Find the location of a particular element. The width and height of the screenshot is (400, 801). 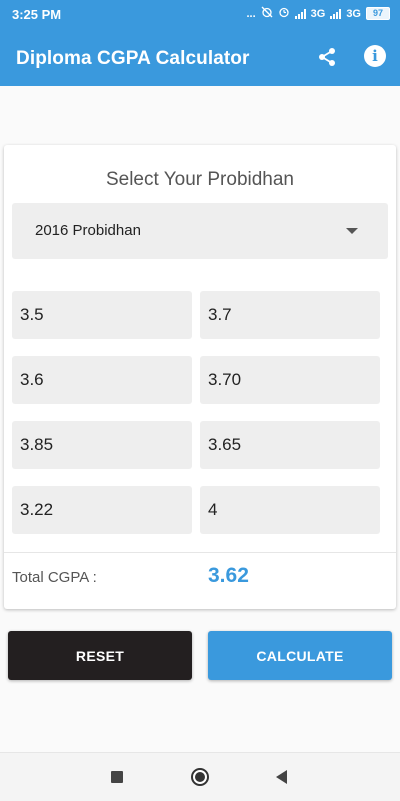

toolbar: Diploma CGPA Calculator i is located at coordinates (200, 57).